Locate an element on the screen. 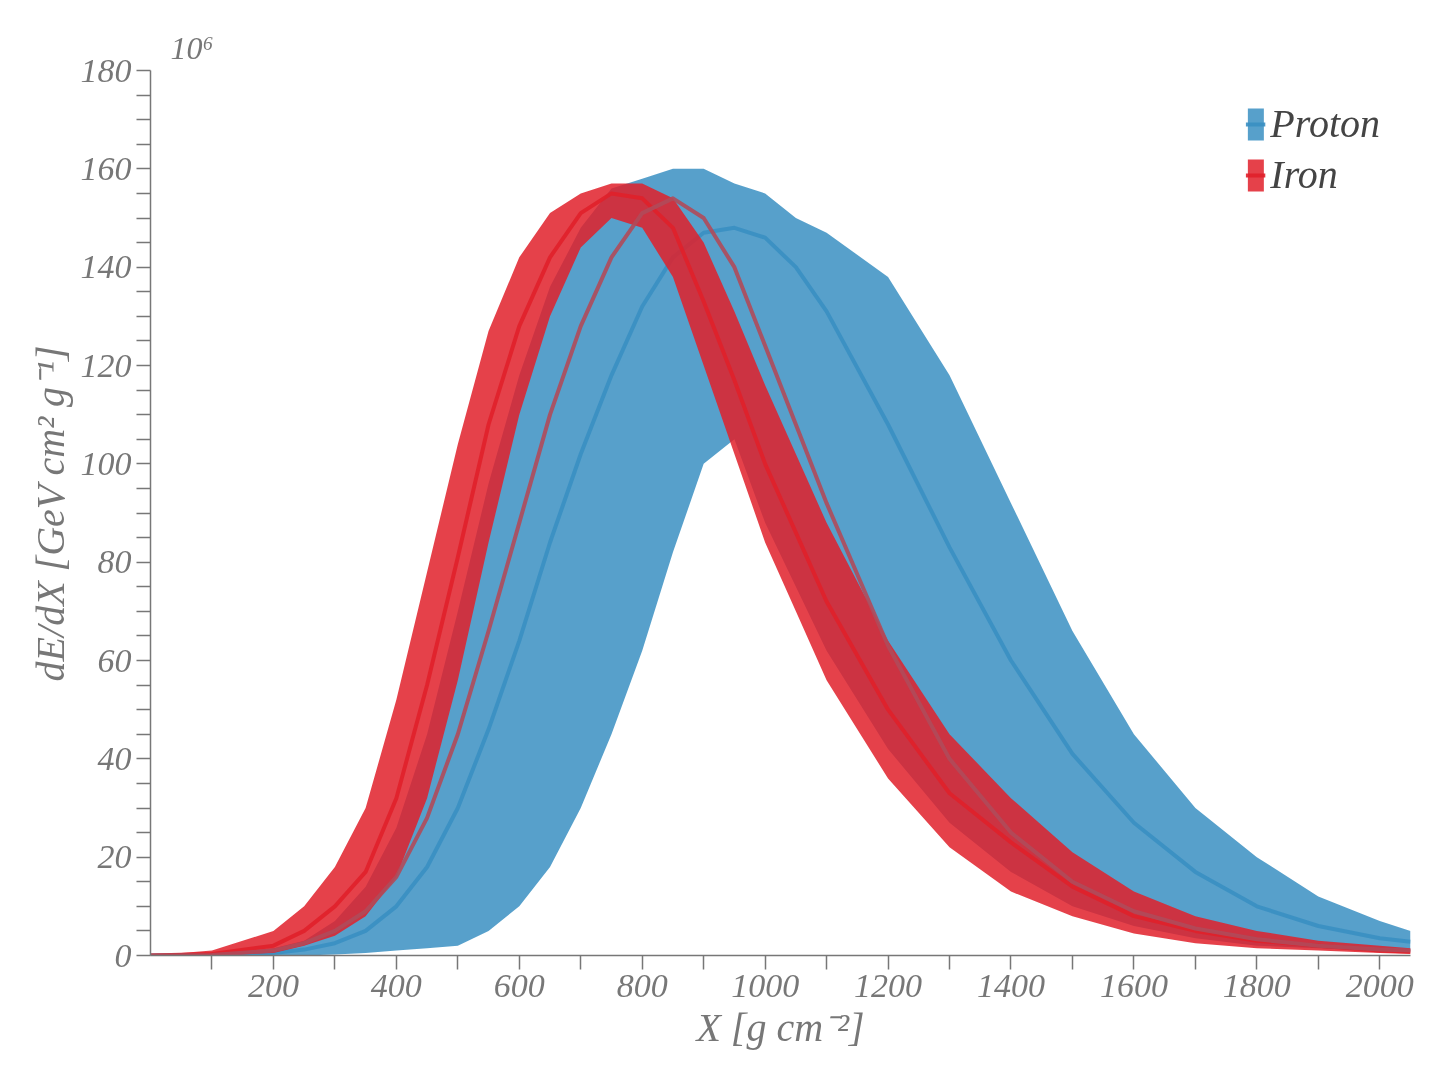 The width and height of the screenshot is (1455, 1088). y-tick-label: 60 is located at coordinates (114, 660).